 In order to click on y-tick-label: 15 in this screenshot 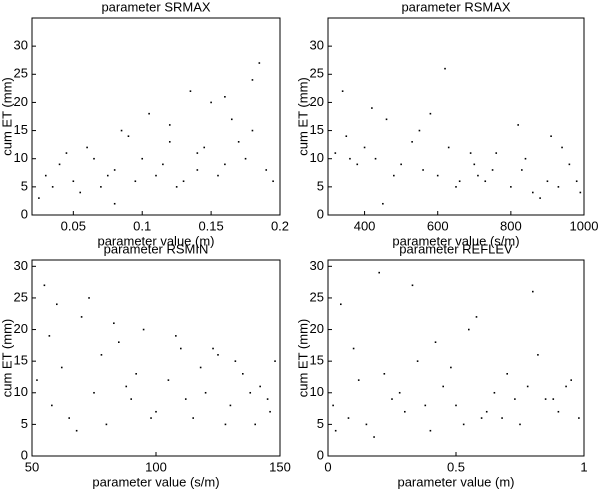, I will do `click(21, 360)`.